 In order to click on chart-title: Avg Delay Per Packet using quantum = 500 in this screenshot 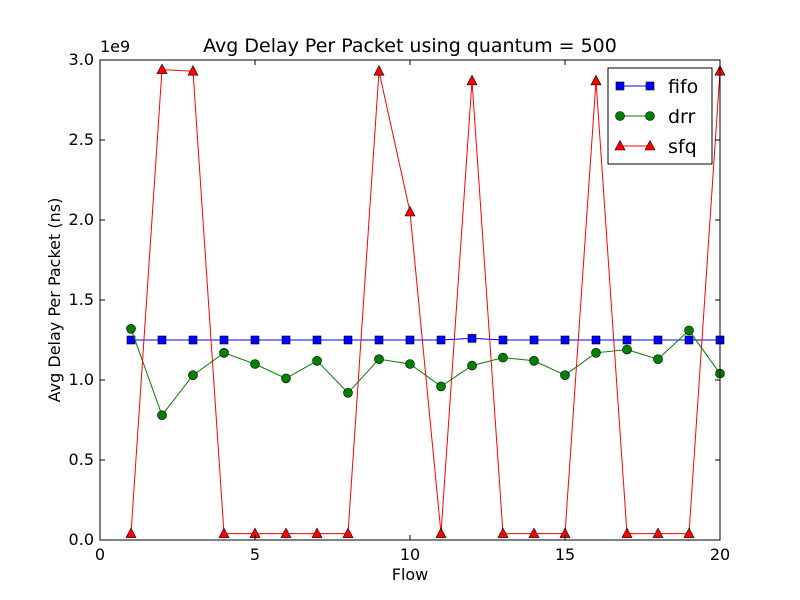, I will do `click(410, 46)`.